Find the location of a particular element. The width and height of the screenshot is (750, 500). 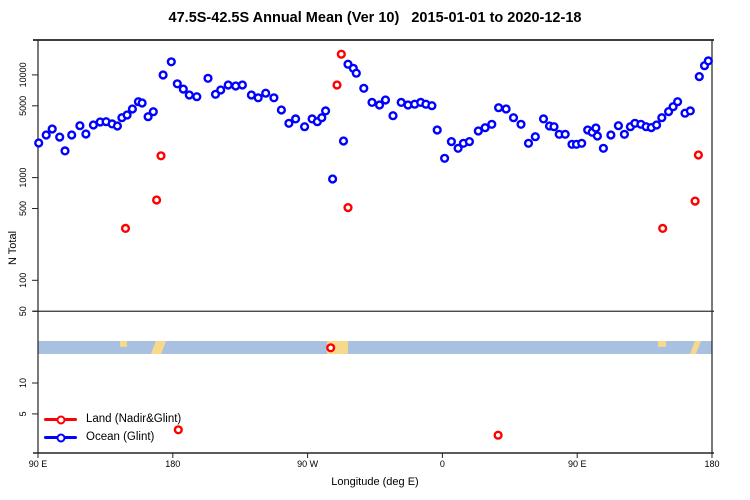

legend-item-ocean: Ocean (Glint) is located at coordinates (112, 437).